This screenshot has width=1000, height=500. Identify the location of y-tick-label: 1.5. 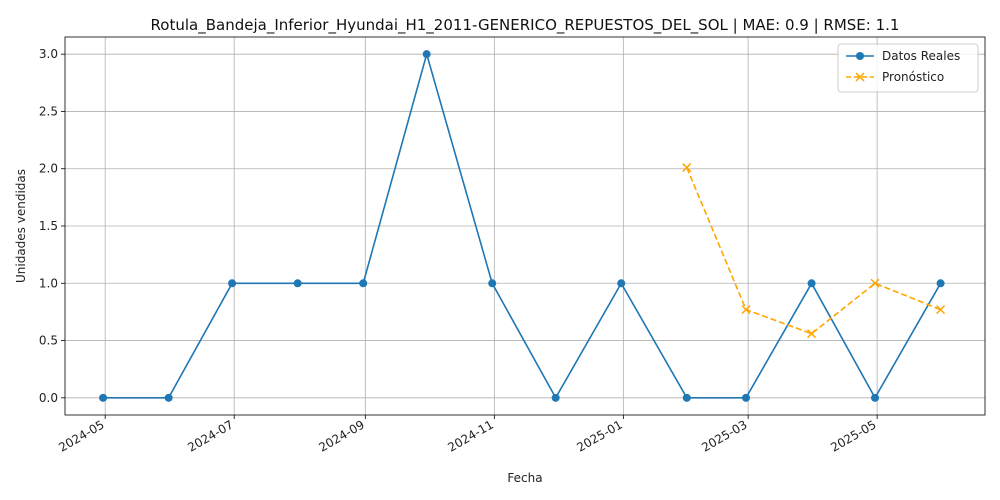
(48, 226).